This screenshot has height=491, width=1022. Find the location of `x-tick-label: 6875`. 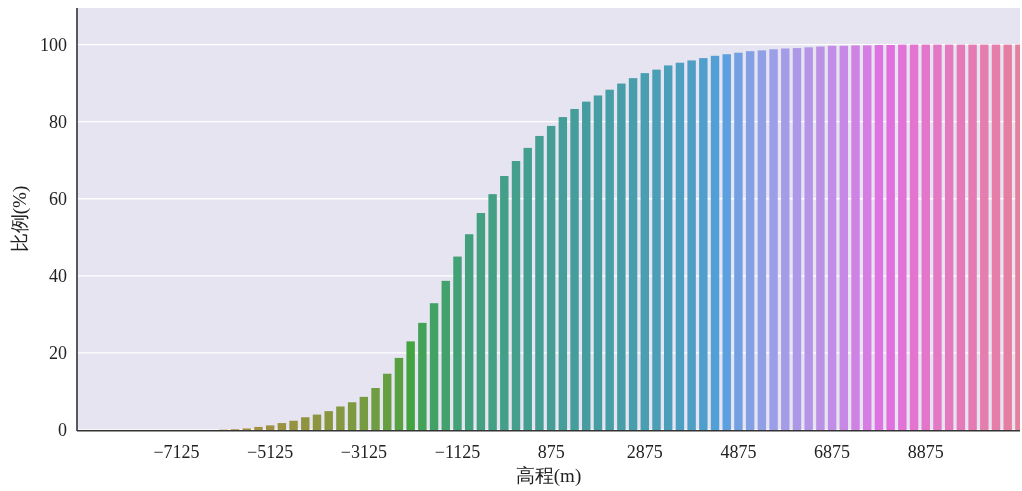

x-tick-label: 6875 is located at coordinates (832, 452).